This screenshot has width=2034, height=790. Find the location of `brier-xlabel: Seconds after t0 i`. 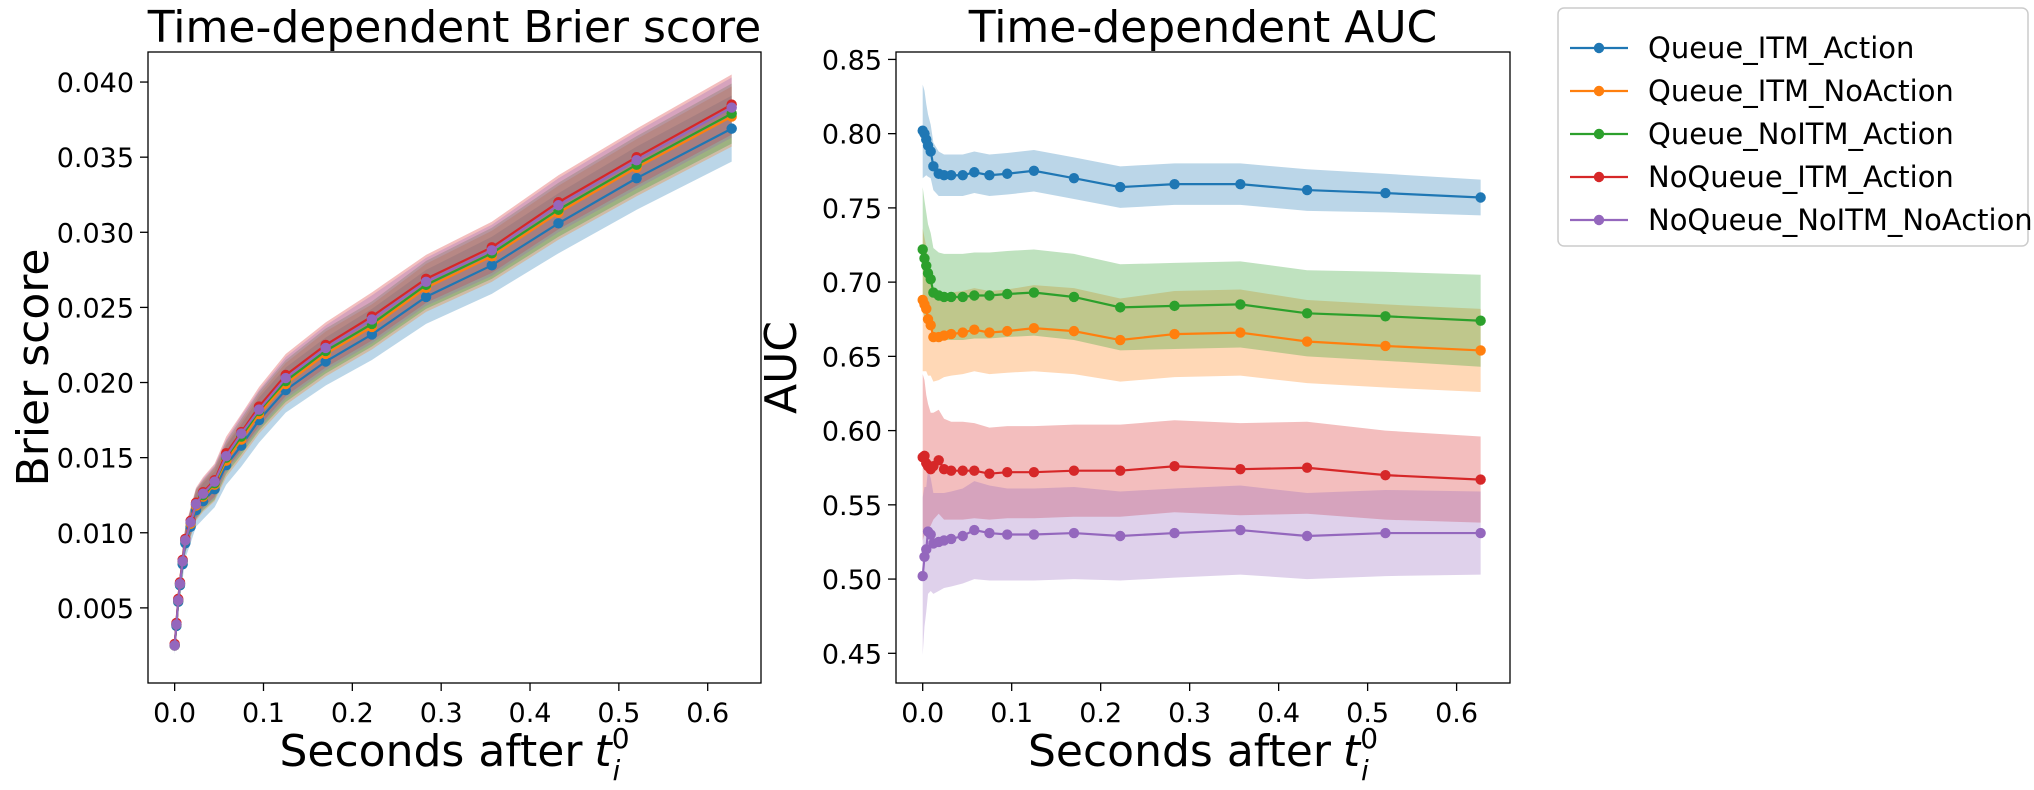

brier-xlabel: Seconds after t0 i is located at coordinates (454, 754).